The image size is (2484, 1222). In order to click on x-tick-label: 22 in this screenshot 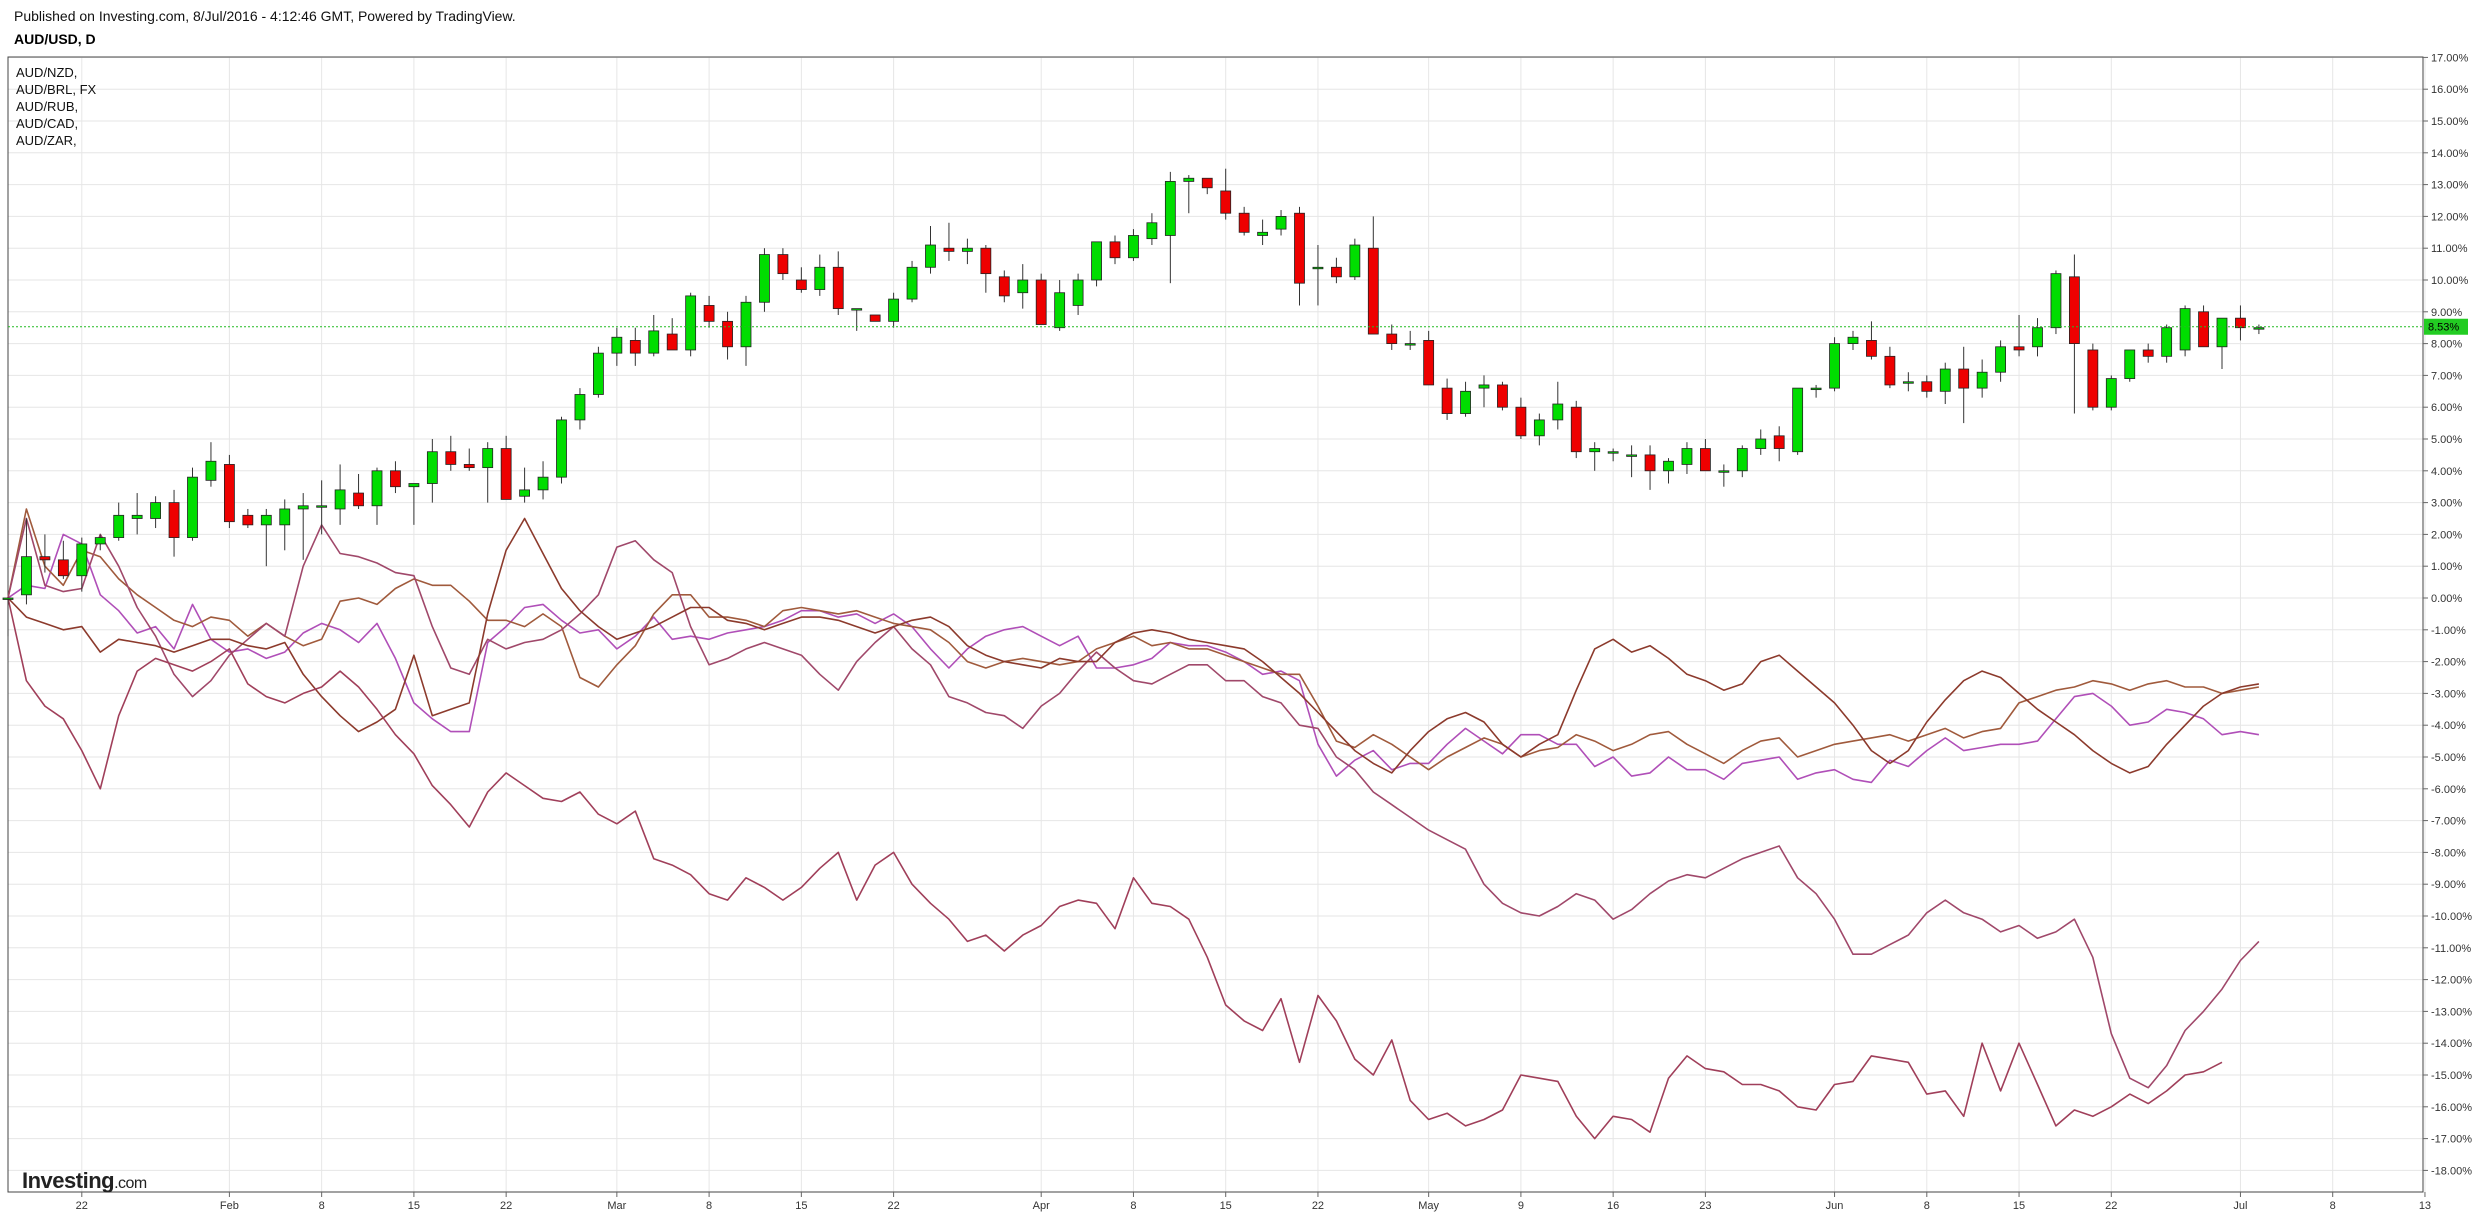, I will do `click(2111, 1206)`.